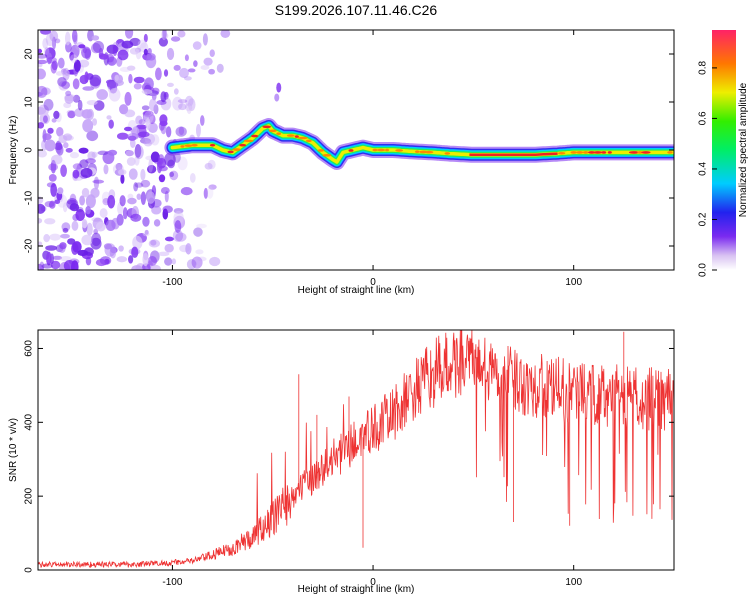  What do you see at coordinates (29, 150) in the screenshot?
I see `spectrogram-y-tick-label: 0` at bounding box center [29, 150].